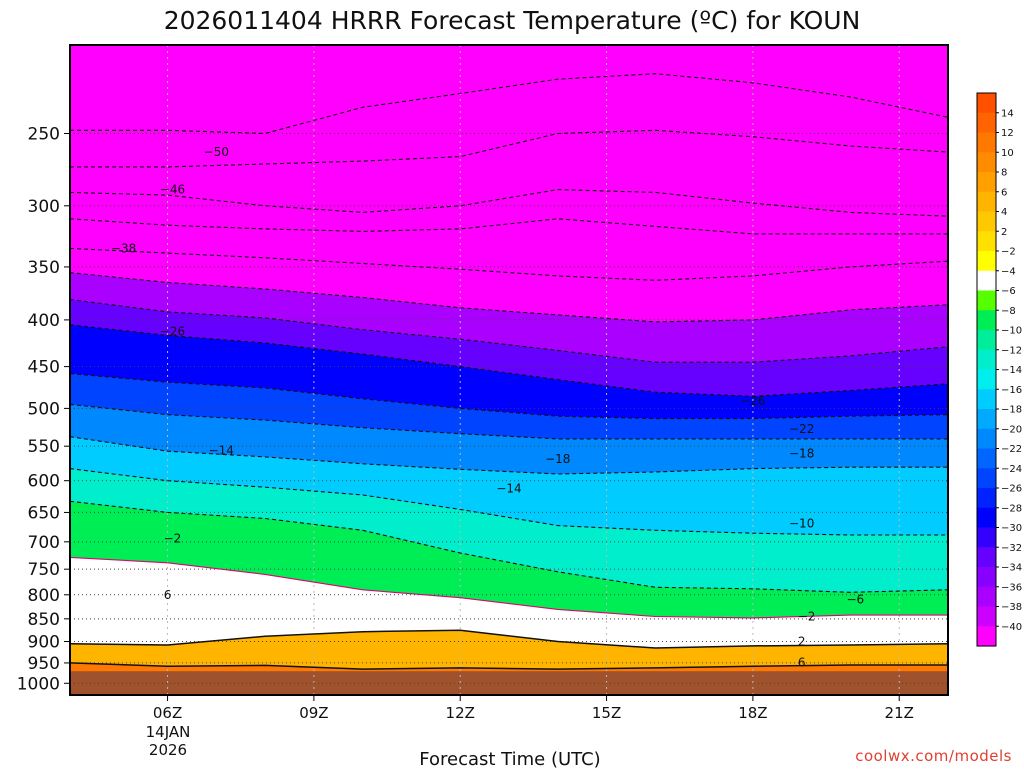 The image size is (1024, 772). Describe the element at coordinates (44, 664) in the screenshot. I see `y-tick-label: 950` at that location.